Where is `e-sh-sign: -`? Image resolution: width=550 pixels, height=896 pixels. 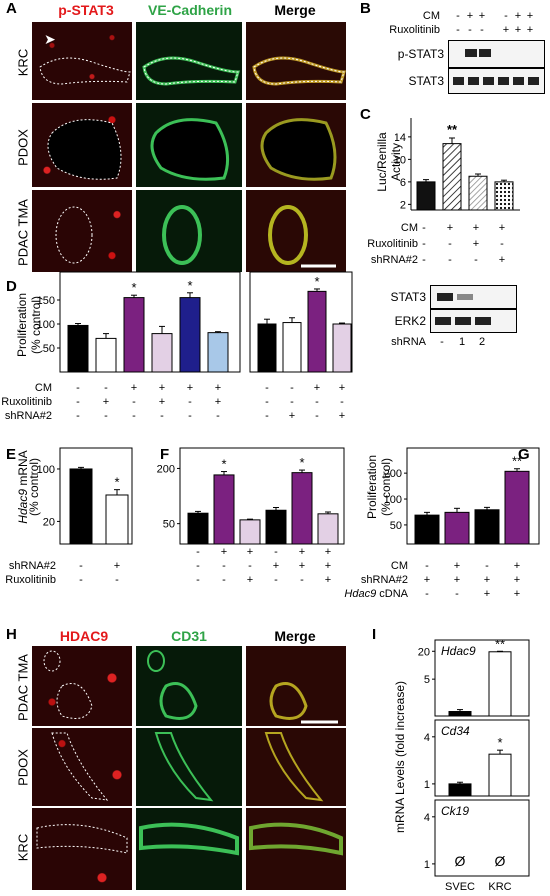 e-sh-sign: - is located at coordinates (81, 566).